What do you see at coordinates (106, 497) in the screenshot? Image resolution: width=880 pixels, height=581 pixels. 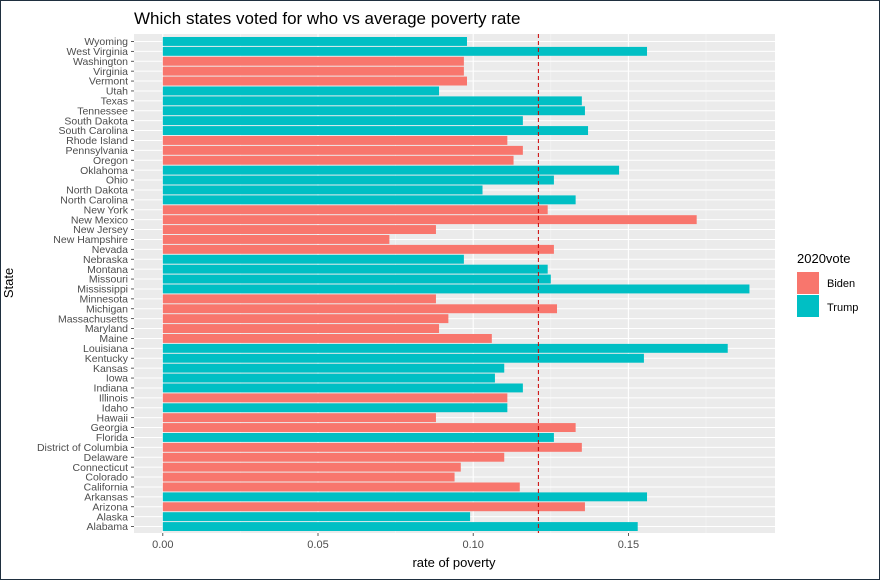 I see `state-label-arkansas: Arkansas` at bounding box center [106, 497].